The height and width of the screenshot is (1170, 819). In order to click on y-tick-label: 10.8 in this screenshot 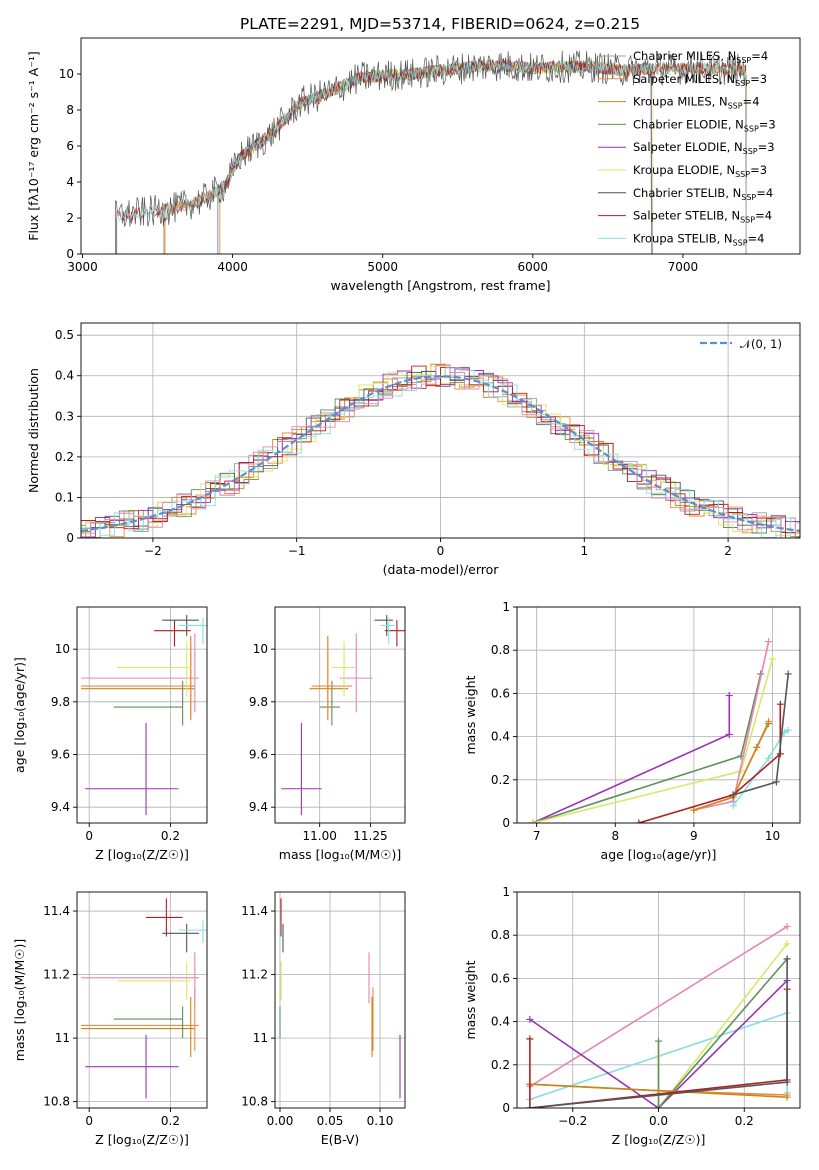, I will do `click(254, 1102)`.